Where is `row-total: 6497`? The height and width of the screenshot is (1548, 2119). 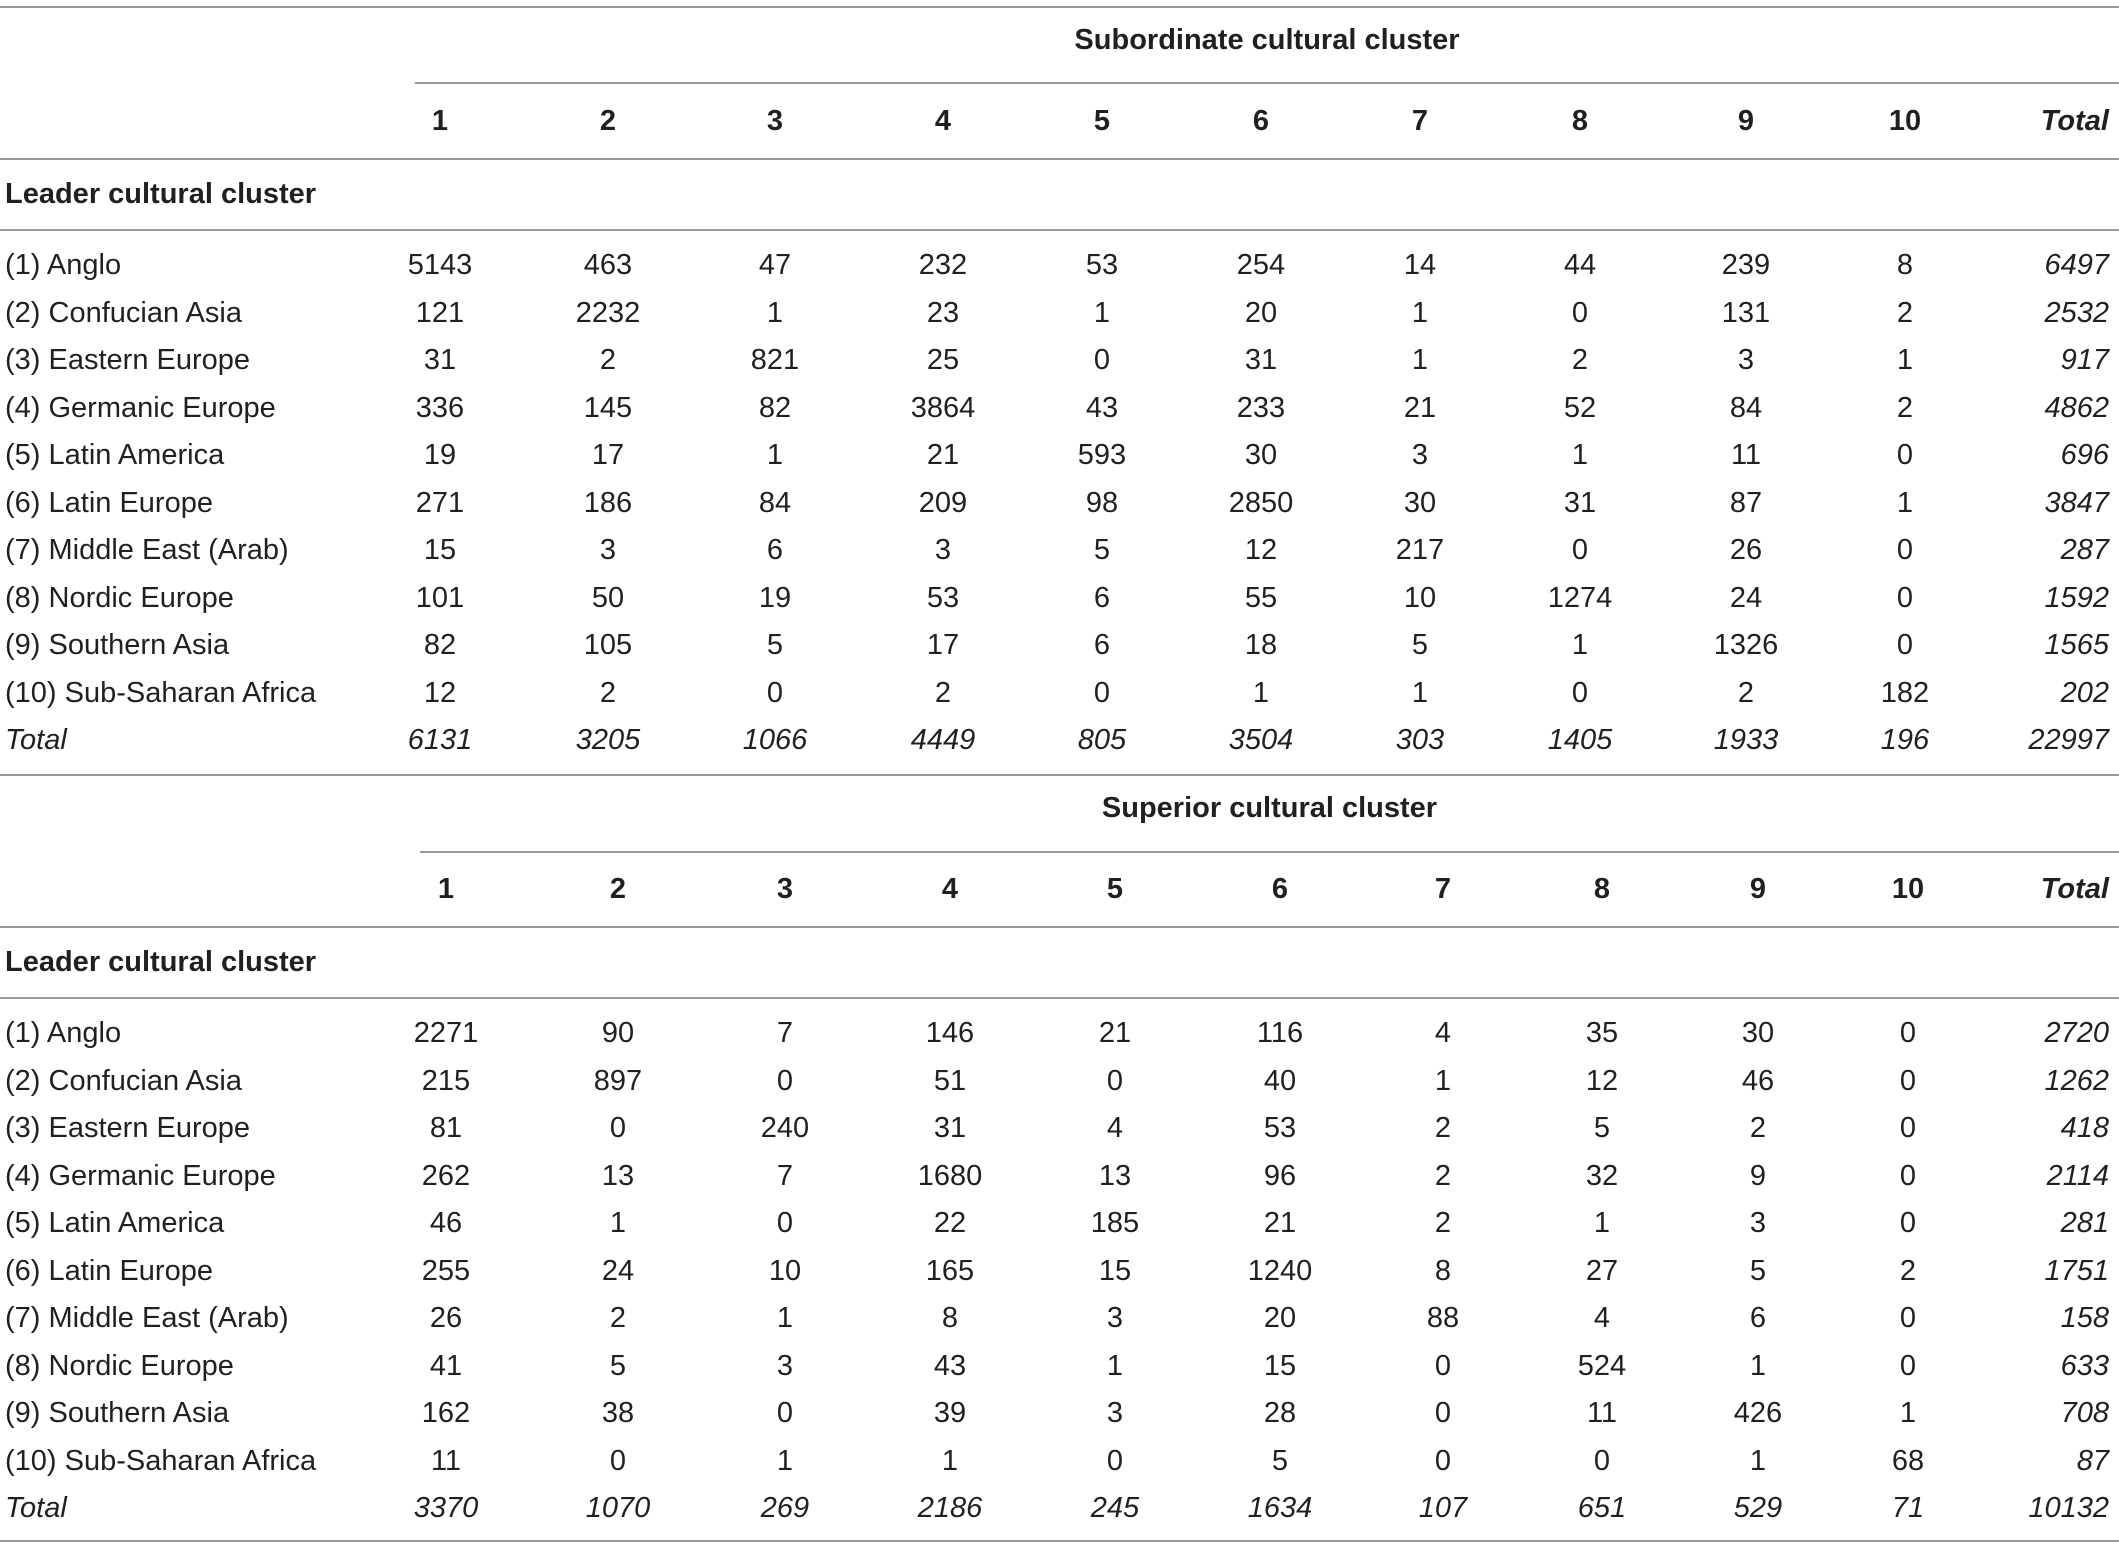 row-total: 6497 is located at coordinates (2076, 265).